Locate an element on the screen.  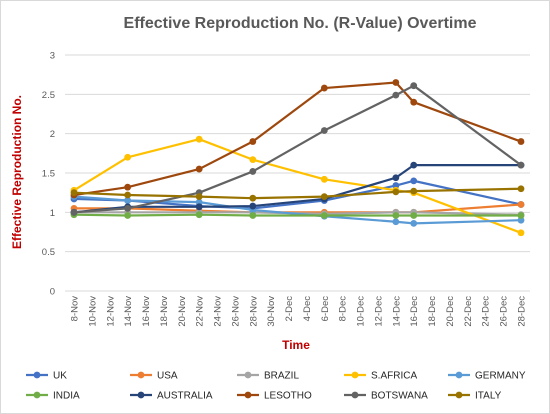
legend-item: UK is located at coordinates (46, 376).